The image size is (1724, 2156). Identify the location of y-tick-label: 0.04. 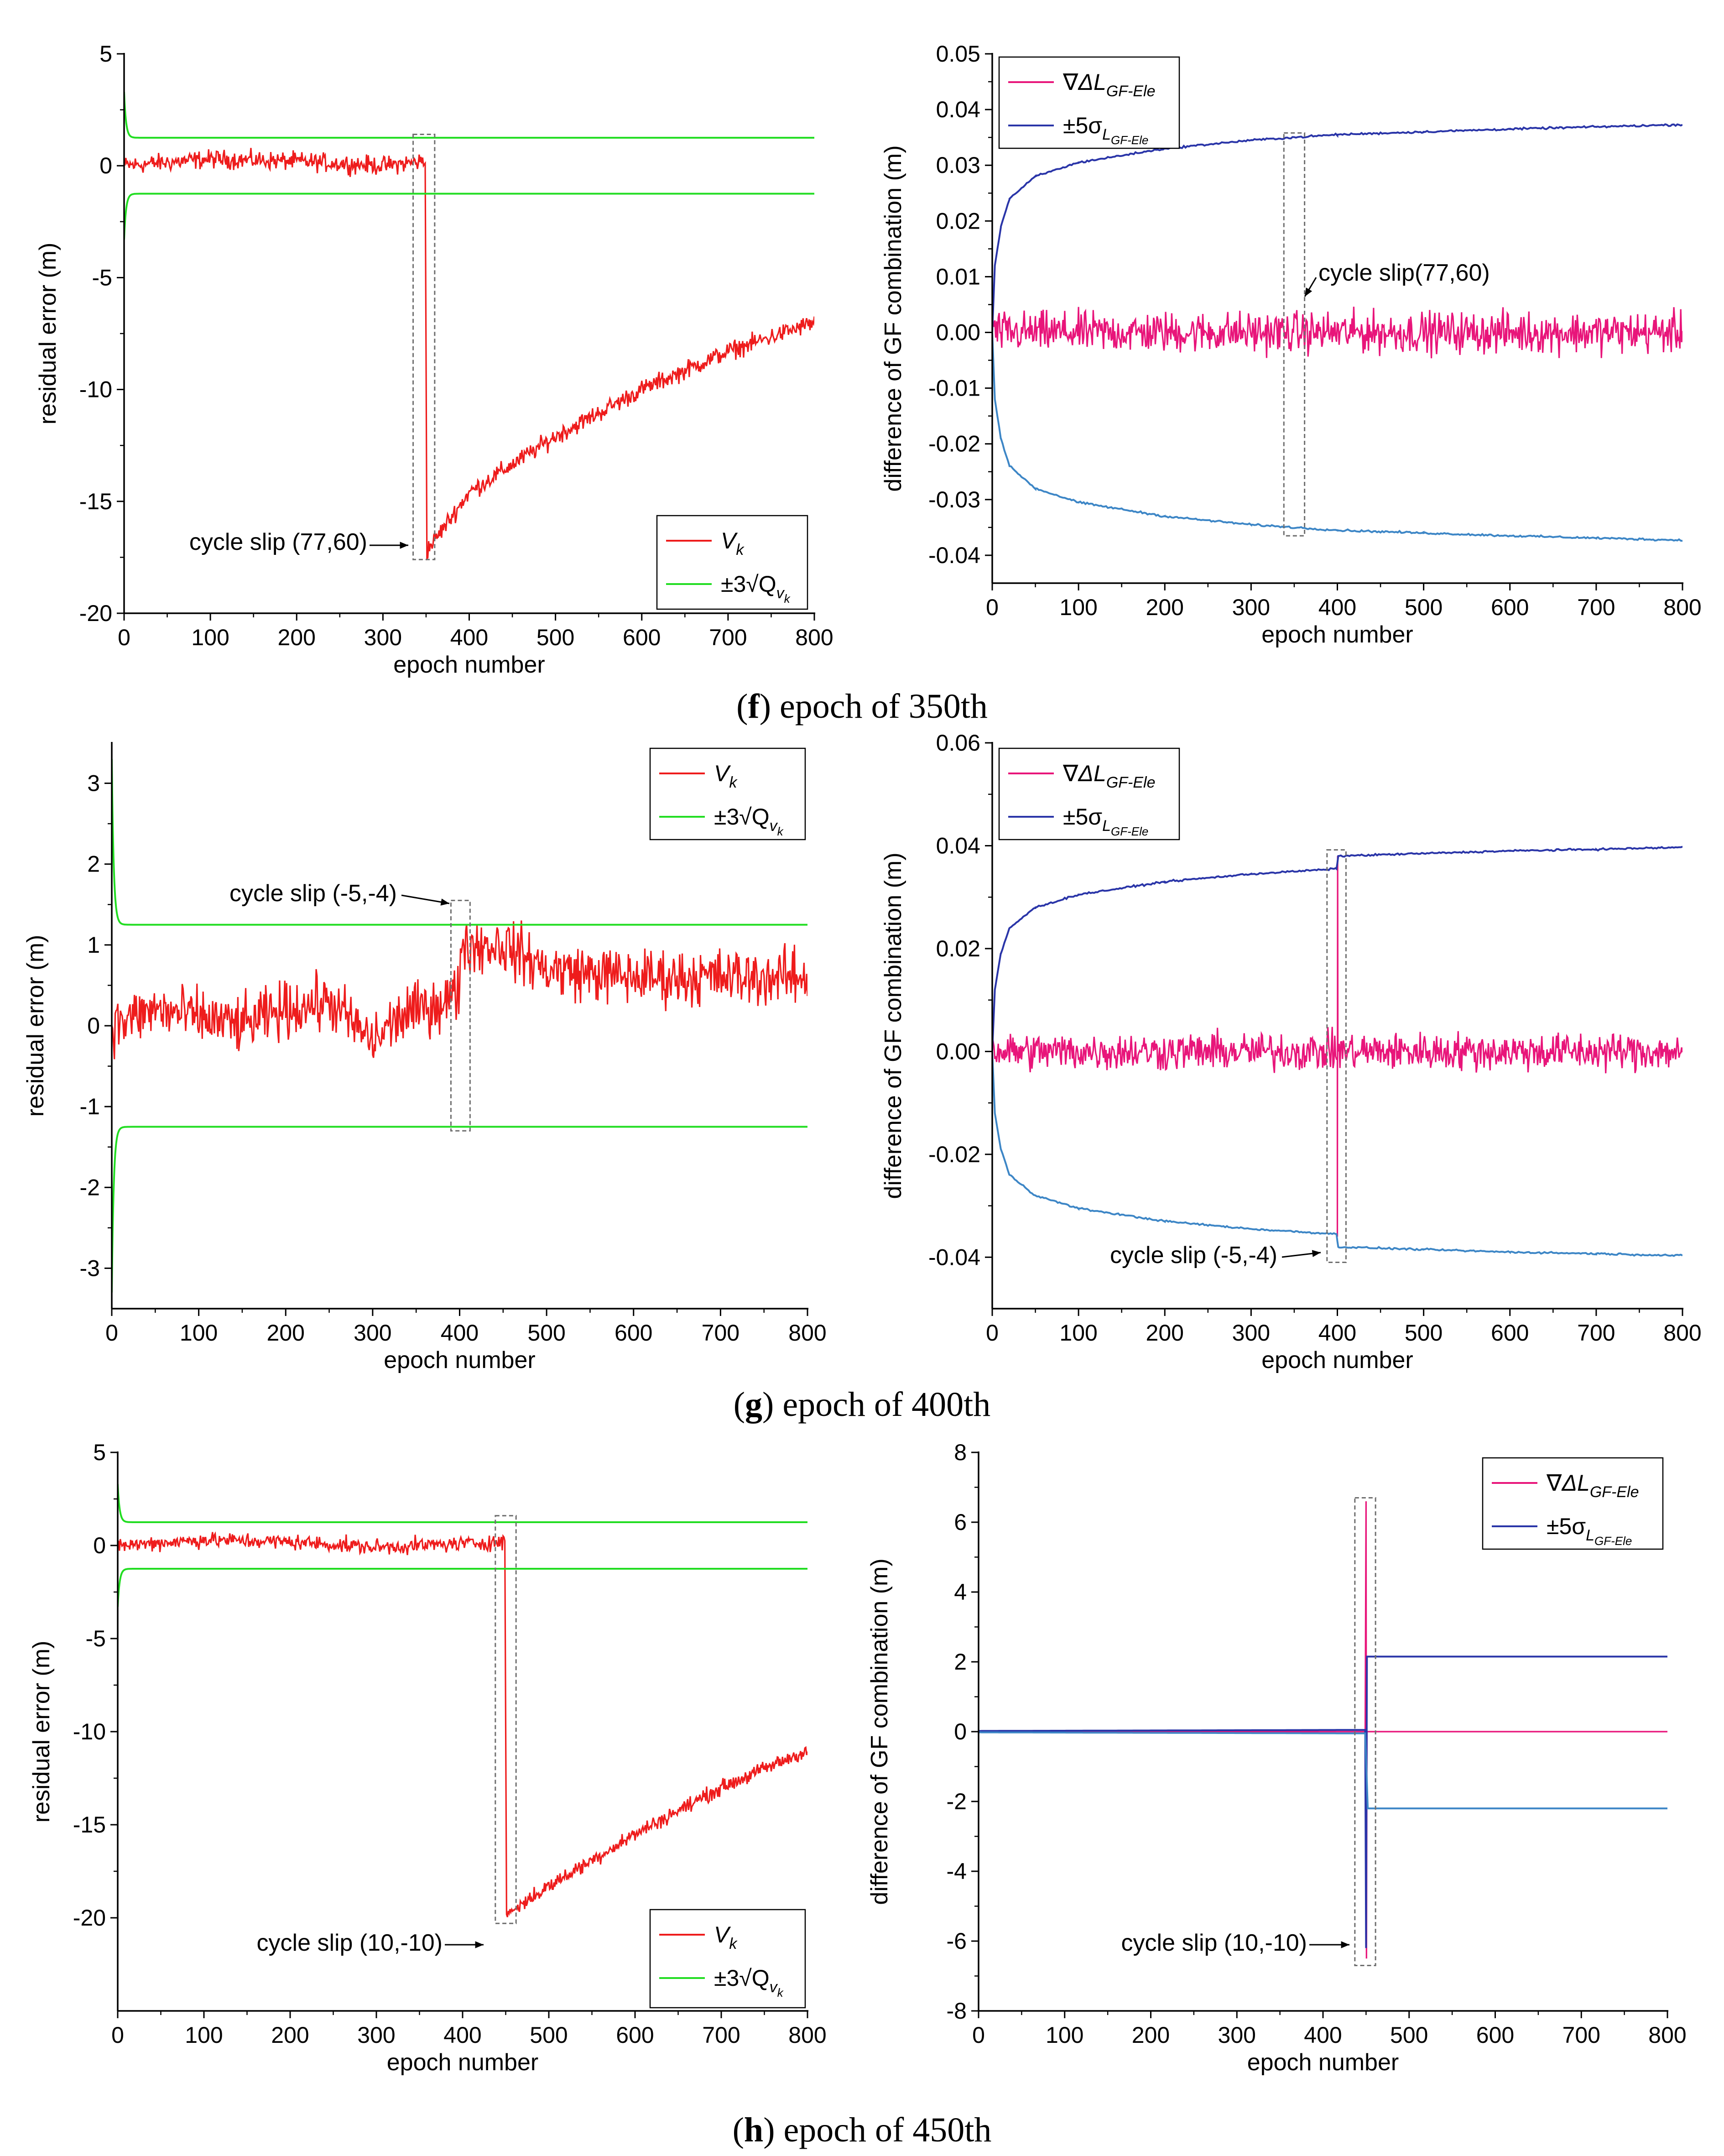
(958, 109).